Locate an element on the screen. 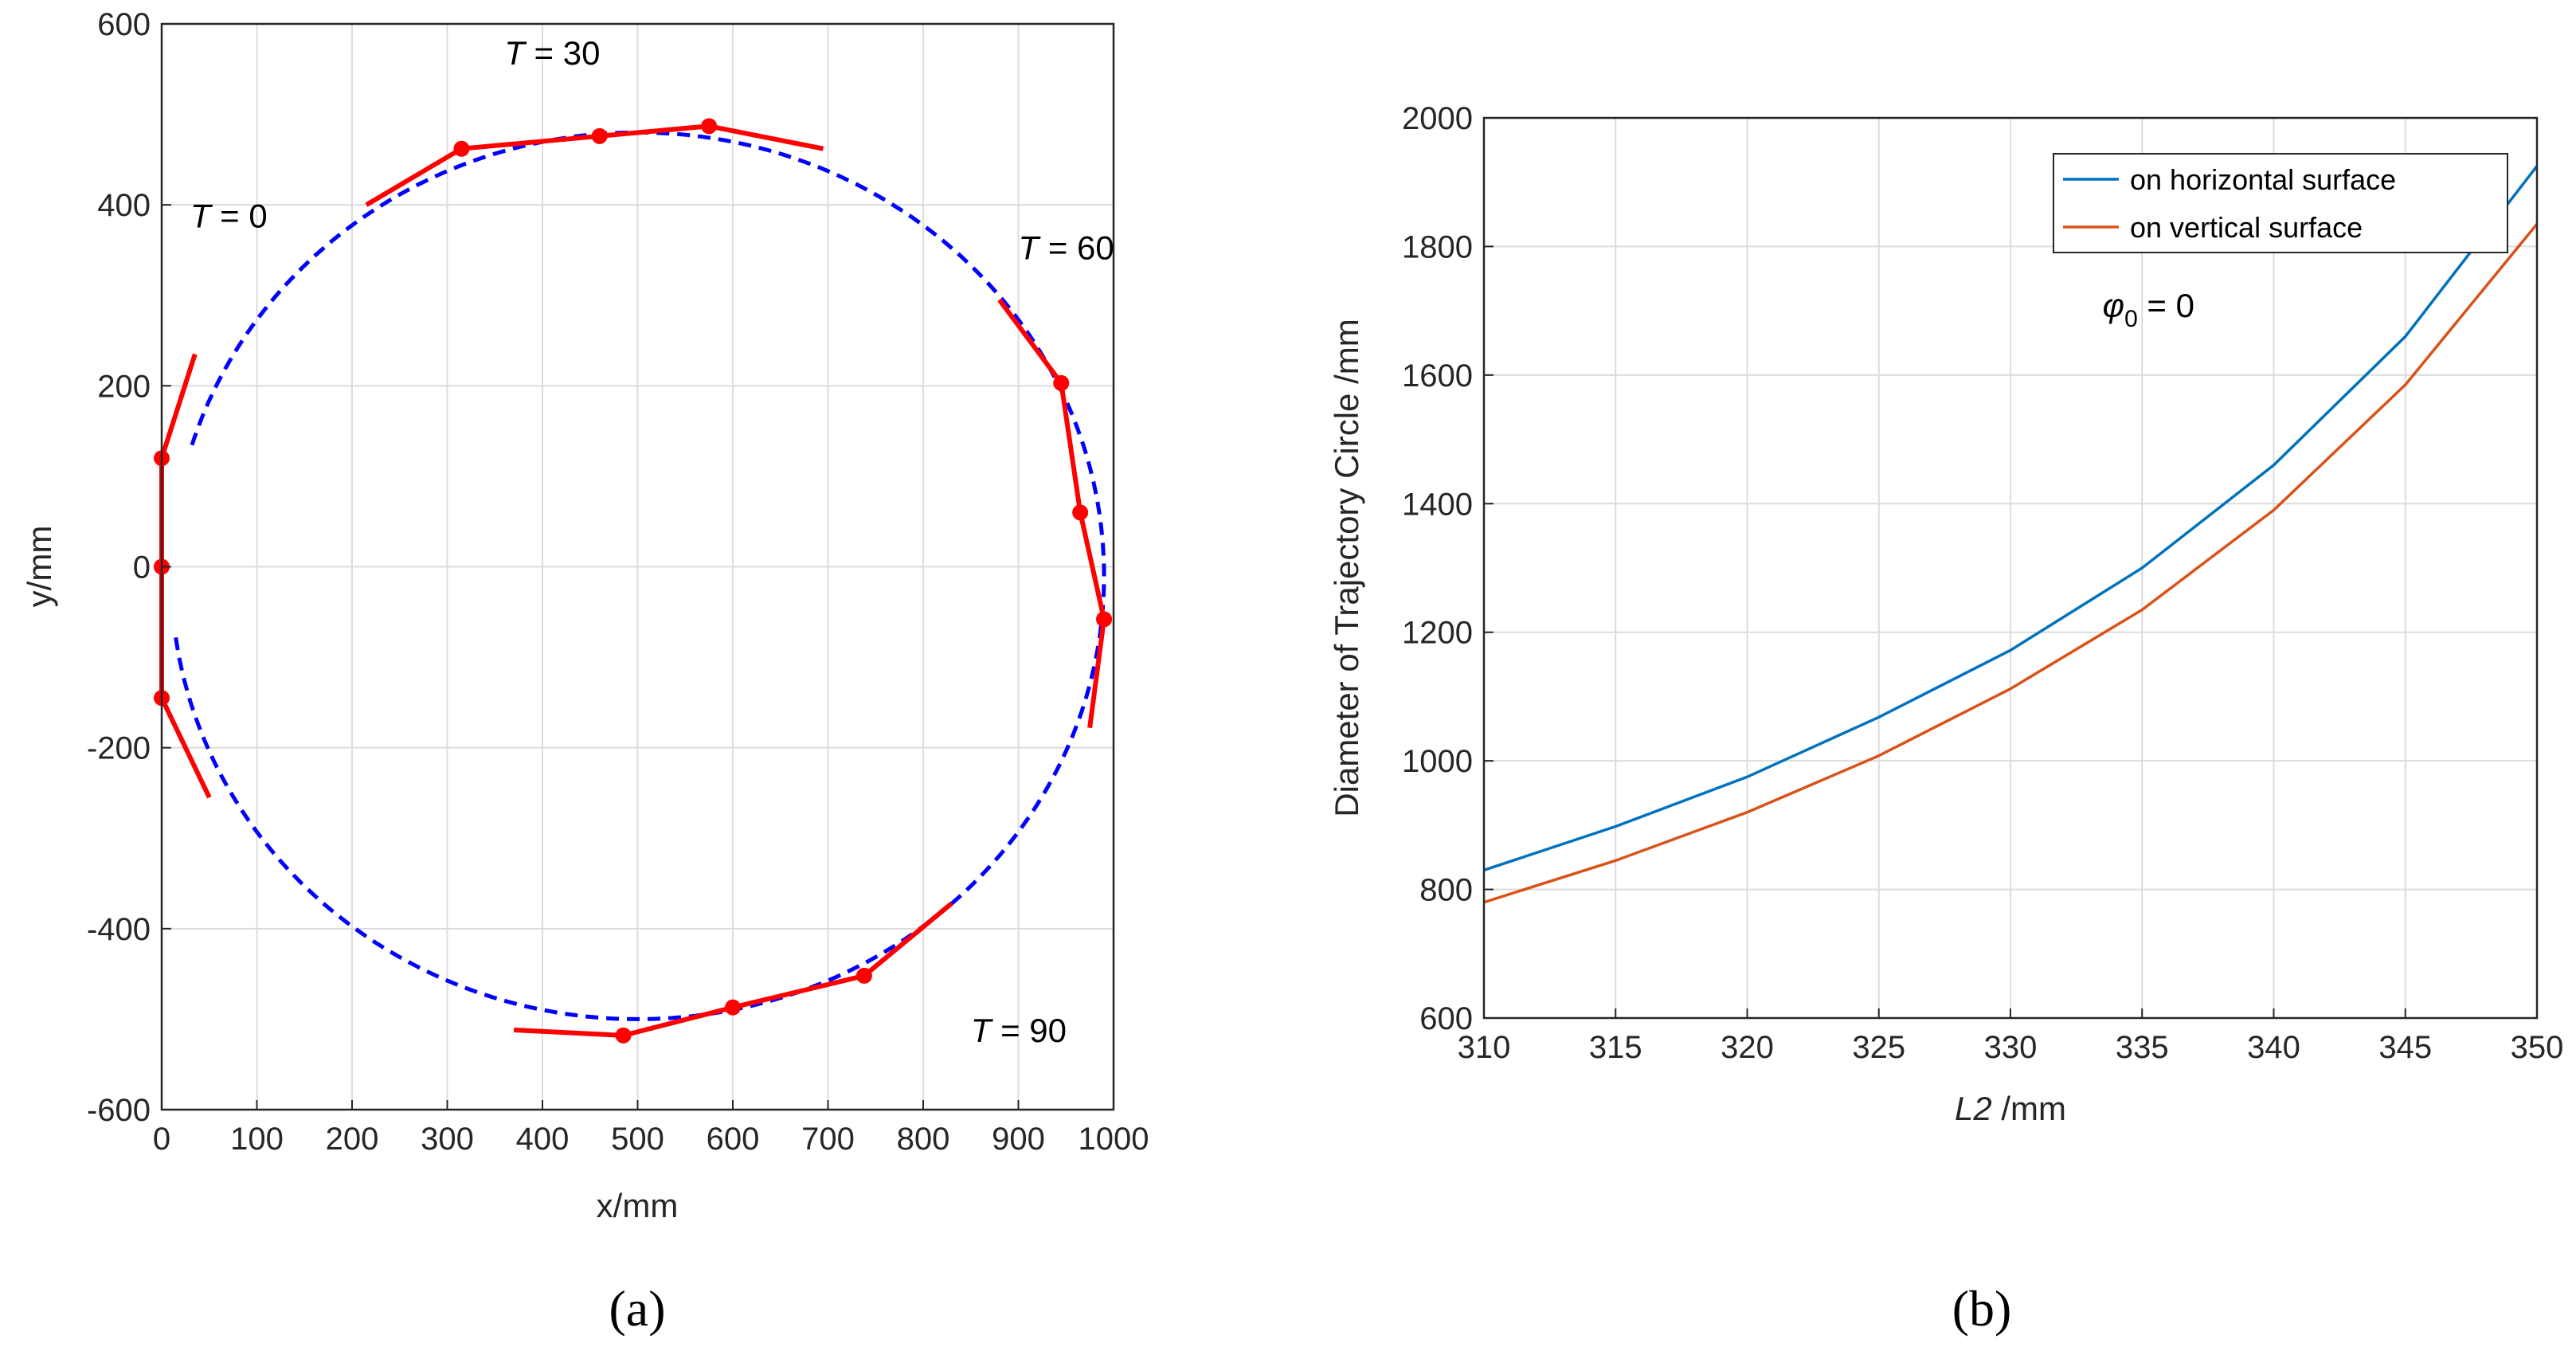 This screenshot has width=2576, height=1351. panel-a-time-annotation: T = 60 is located at coordinates (1066, 247).